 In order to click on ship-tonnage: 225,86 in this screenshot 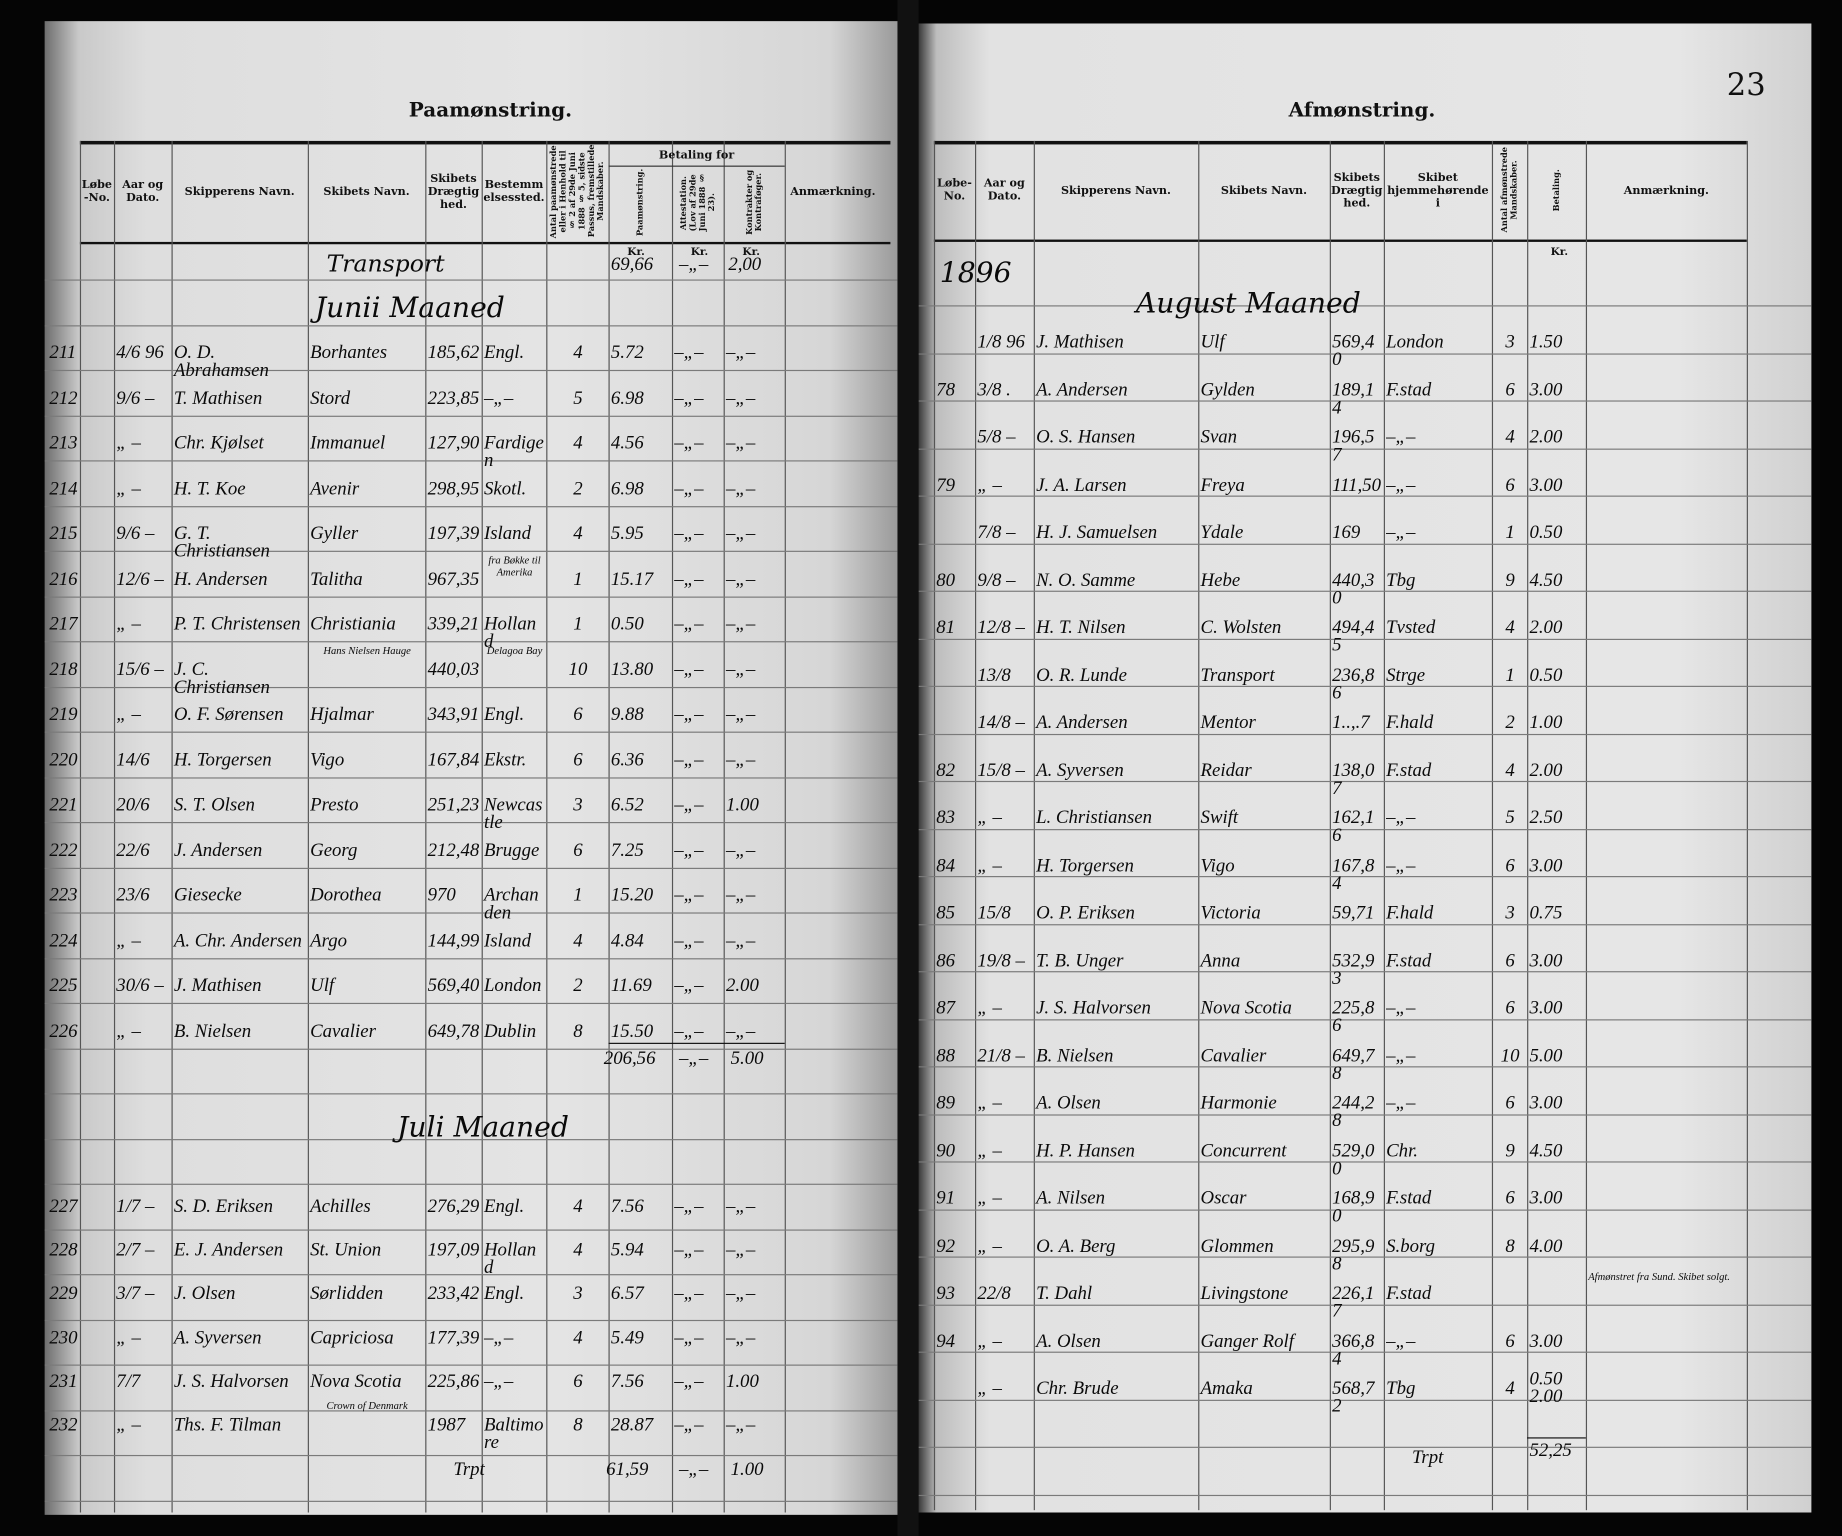, I will do `click(1353, 1017)`.